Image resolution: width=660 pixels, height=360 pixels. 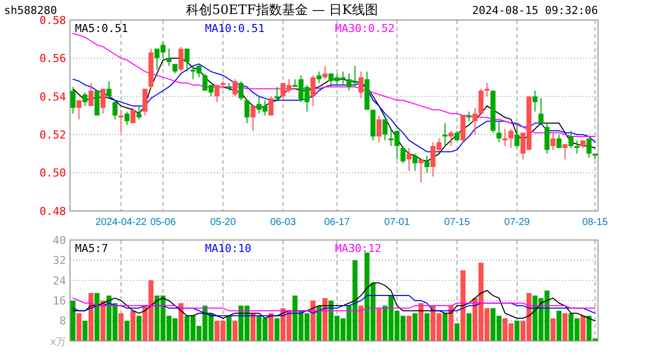 I want to click on x-tick-label: 07-29, so click(x=517, y=222).